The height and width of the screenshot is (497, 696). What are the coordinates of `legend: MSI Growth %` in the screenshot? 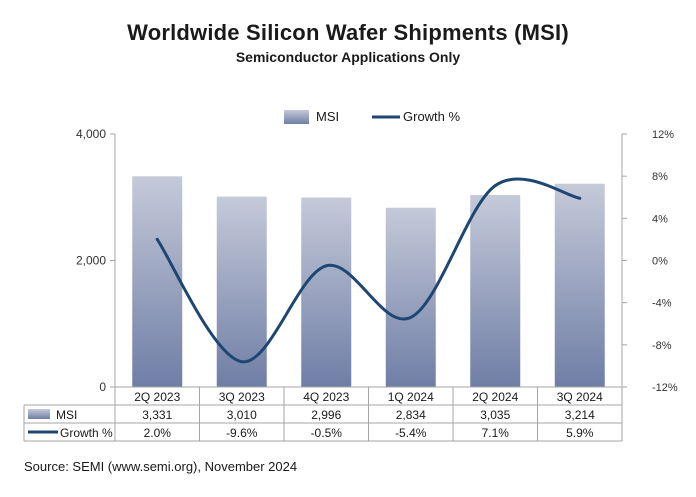 It's located at (372, 116).